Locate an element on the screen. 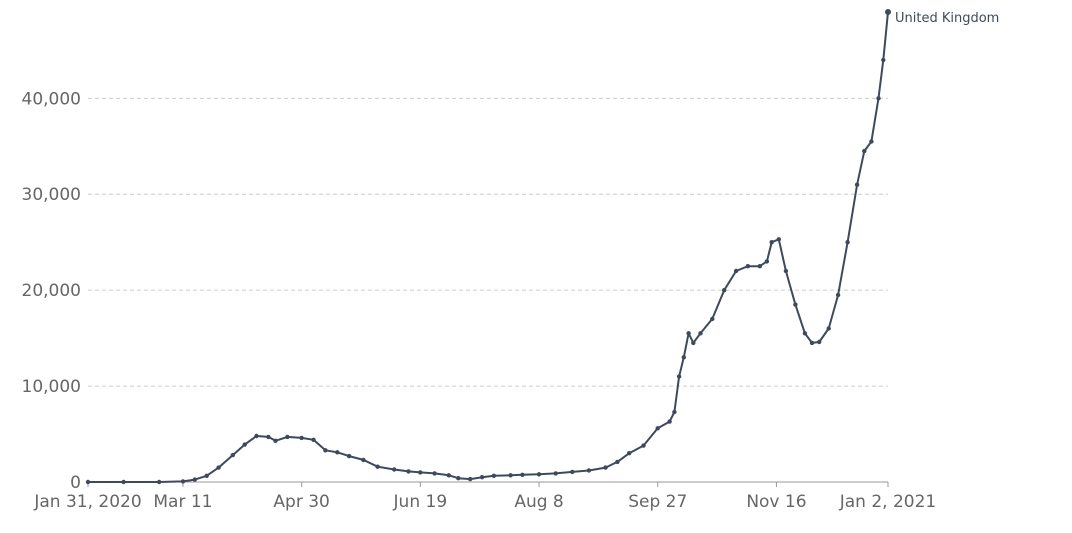  x-tick-label: Jan 31, 2020 is located at coordinates (87, 502).